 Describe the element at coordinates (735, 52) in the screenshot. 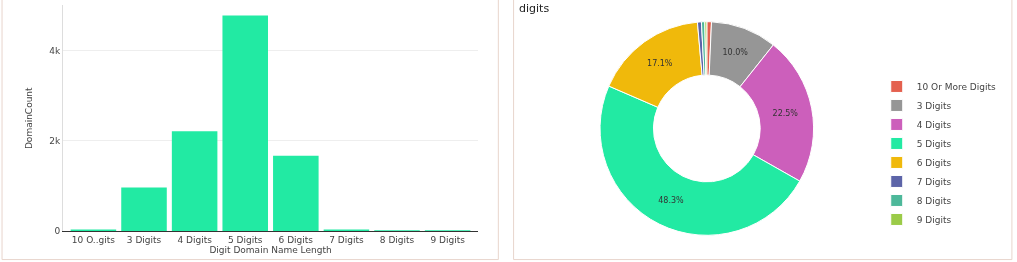

I see `data-label: 10.0%` at that location.